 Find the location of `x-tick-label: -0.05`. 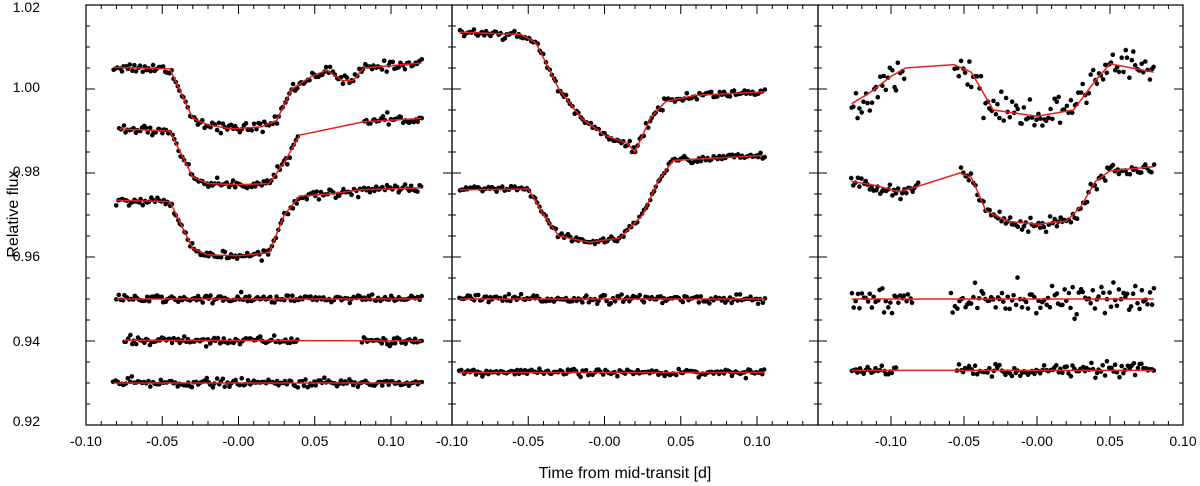

x-tick-label: -0.05 is located at coordinates (964, 441).